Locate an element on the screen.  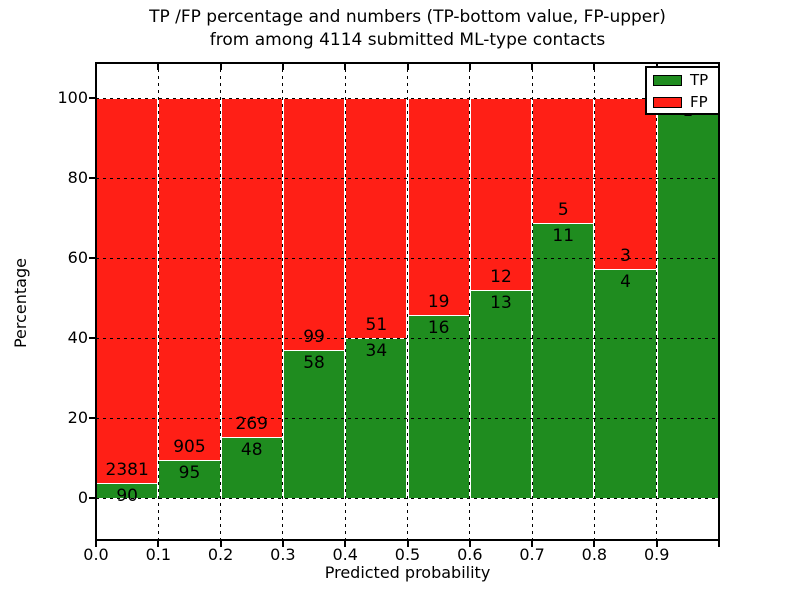
x-tick-label: 0.2 is located at coordinates (220, 554).